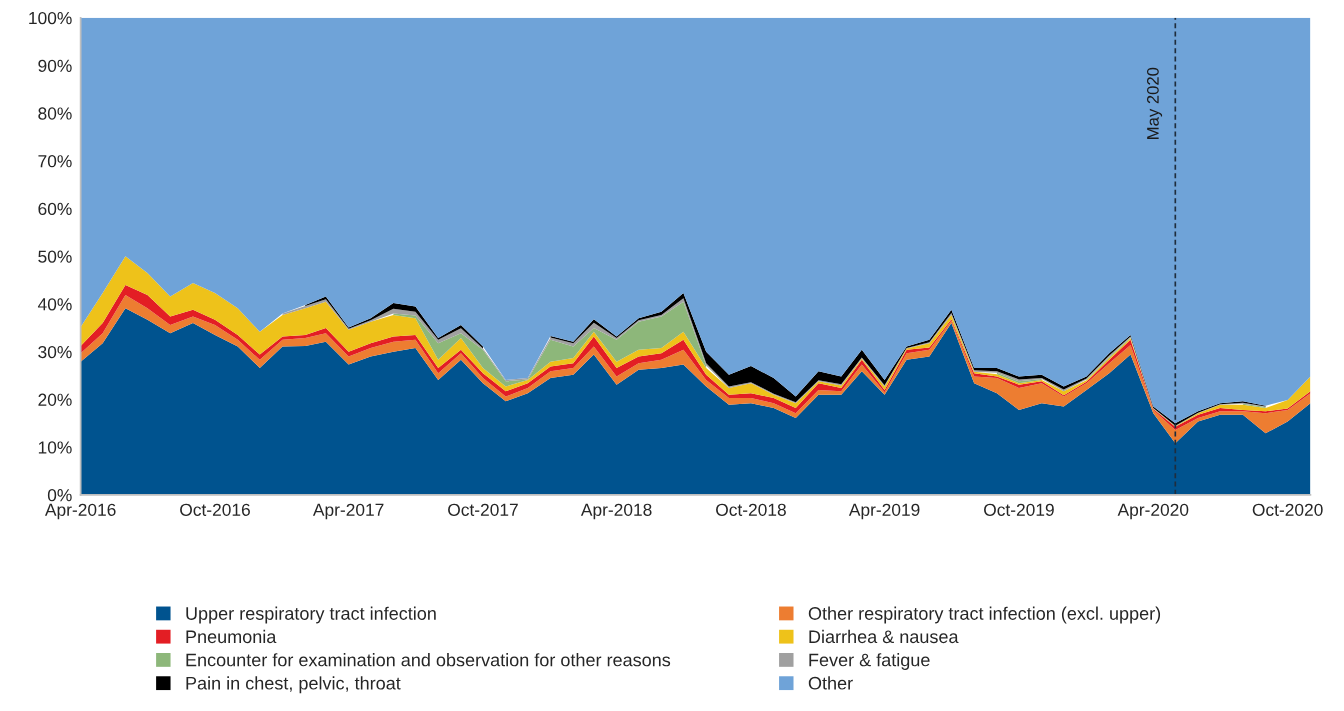 The height and width of the screenshot is (711, 1344). I want to click on y-tick-label: 60%, so click(55, 209).